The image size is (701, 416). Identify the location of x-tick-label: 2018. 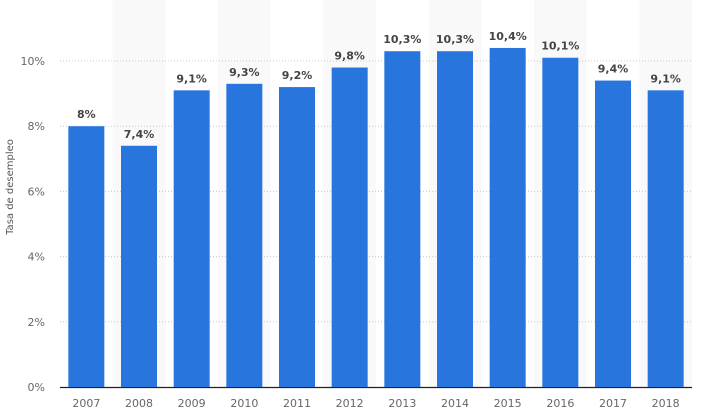
(666, 403).